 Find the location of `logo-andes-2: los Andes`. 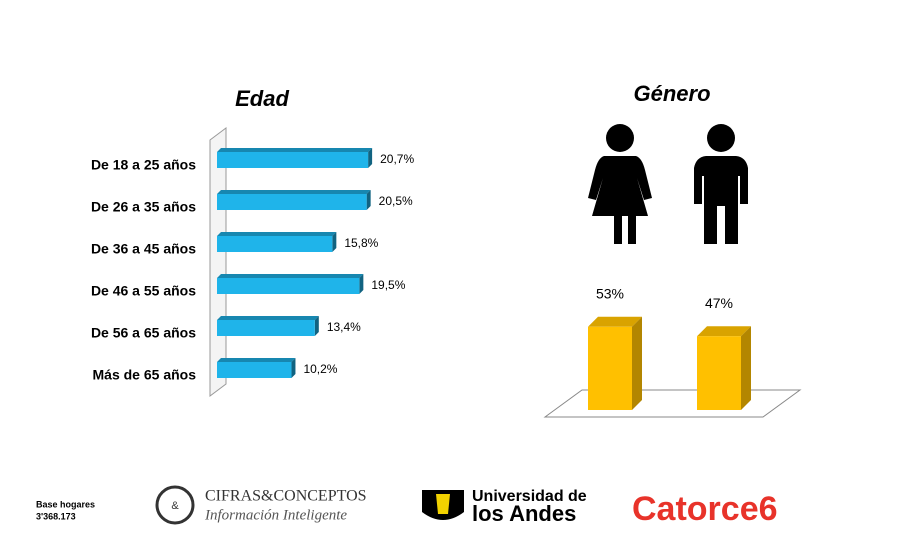

logo-andes-2: los Andes is located at coordinates (524, 513).